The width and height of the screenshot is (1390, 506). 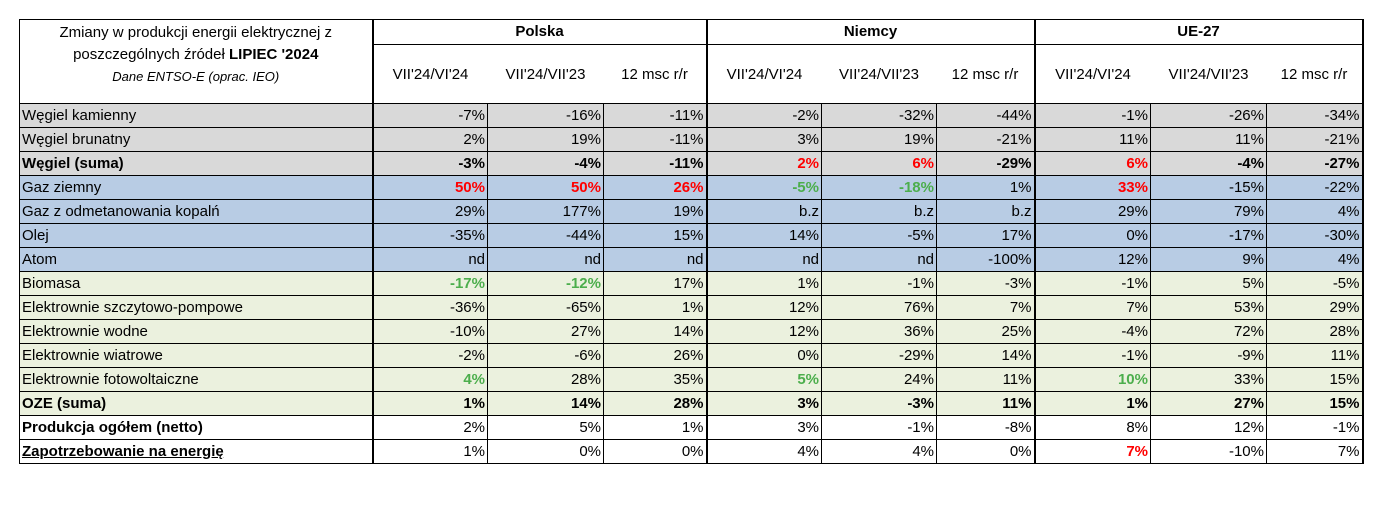 What do you see at coordinates (1132, 211) in the screenshot?
I see `cell-value: 29%` at bounding box center [1132, 211].